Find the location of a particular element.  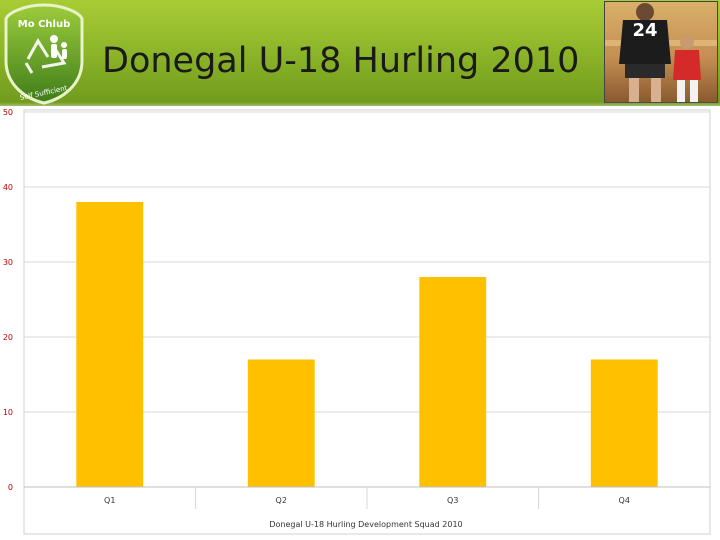

x-tick-label: Q3 is located at coordinates (452, 500).